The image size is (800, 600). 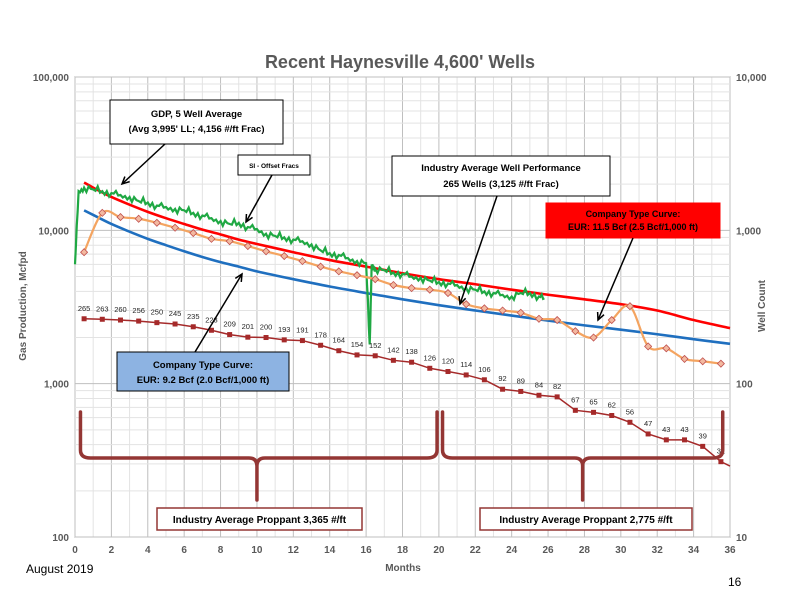 I want to click on well-count-label: 106, so click(x=484, y=369).